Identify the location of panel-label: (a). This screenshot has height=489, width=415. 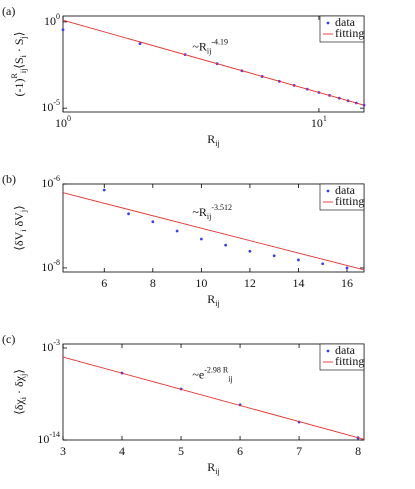
(8, 11).